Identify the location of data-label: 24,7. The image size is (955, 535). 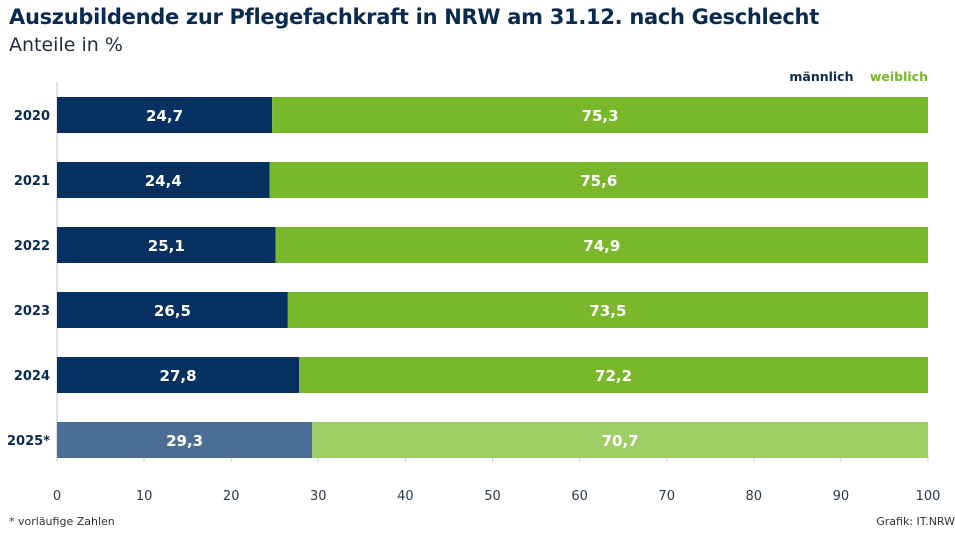
(164, 116).